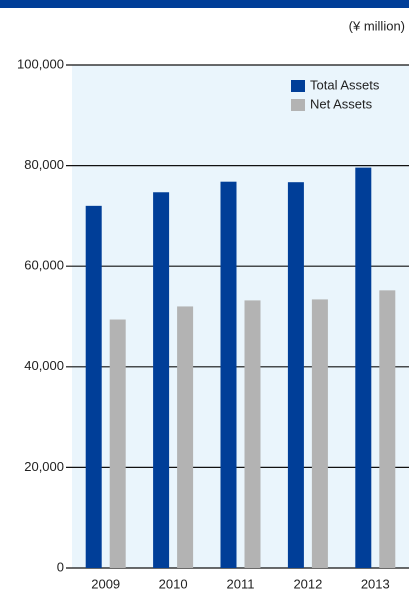 The height and width of the screenshot is (602, 409). Describe the element at coordinates (307, 583) in the screenshot. I see `x-tick-label: 2012` at that location.